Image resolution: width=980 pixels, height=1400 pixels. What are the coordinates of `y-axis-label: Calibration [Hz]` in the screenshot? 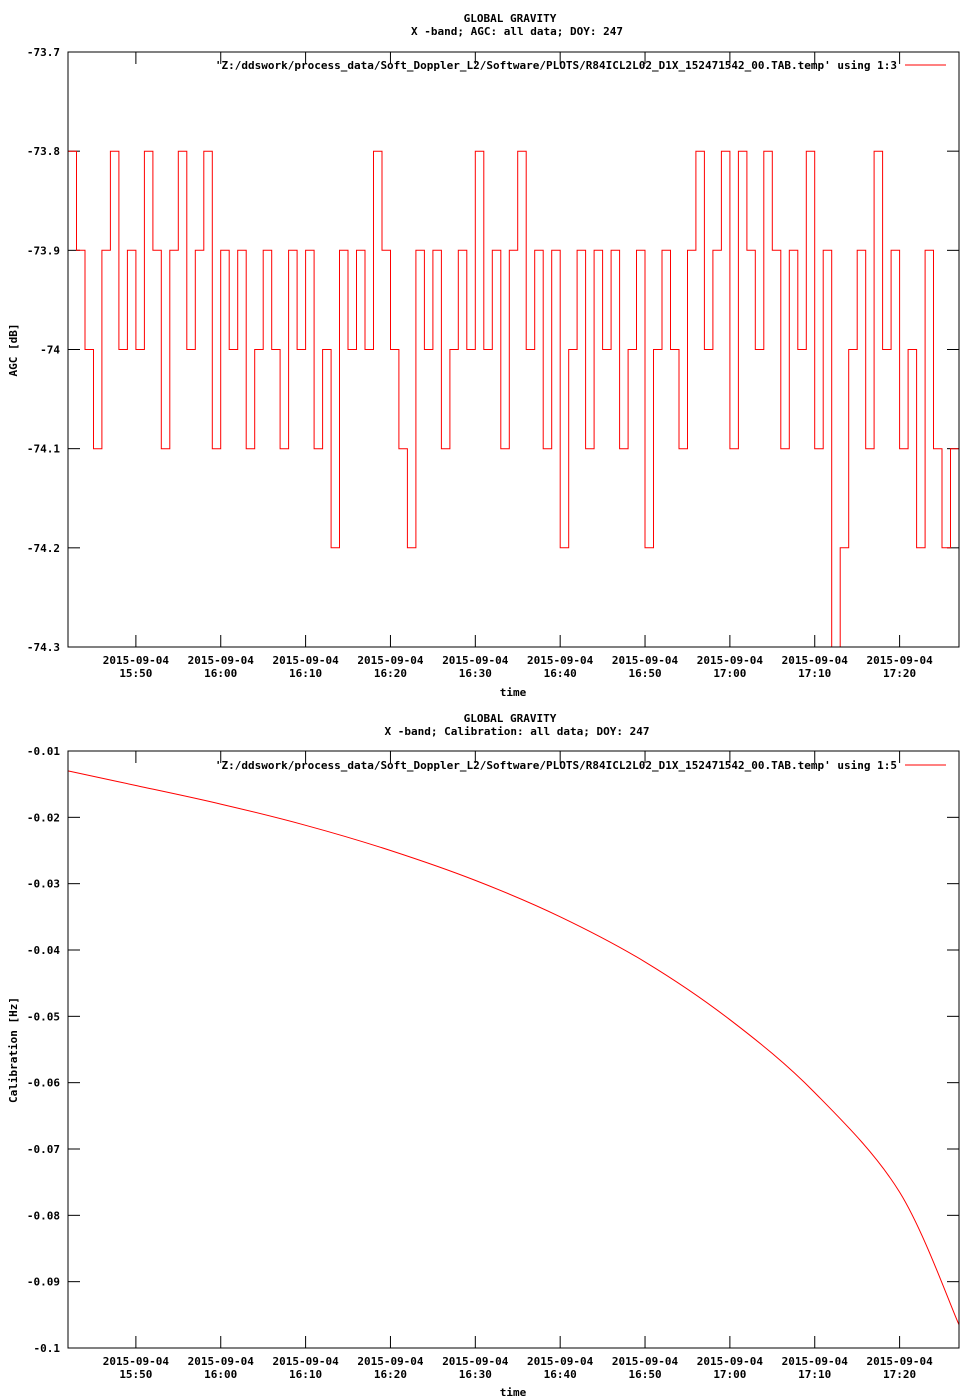 It's located at (13, 1050).